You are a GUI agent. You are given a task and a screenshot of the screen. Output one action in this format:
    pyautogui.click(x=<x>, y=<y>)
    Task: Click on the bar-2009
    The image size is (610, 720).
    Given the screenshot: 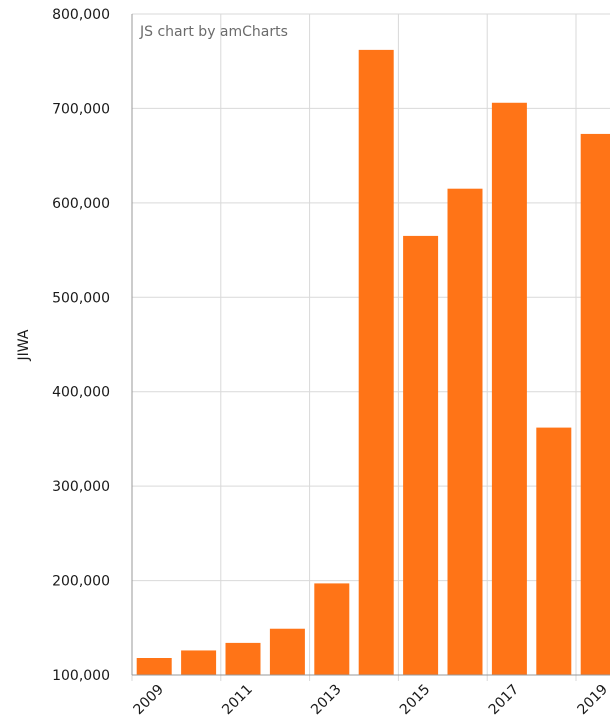 What is the action you would take?
    pyautogui.click(x=154, y=666)
    